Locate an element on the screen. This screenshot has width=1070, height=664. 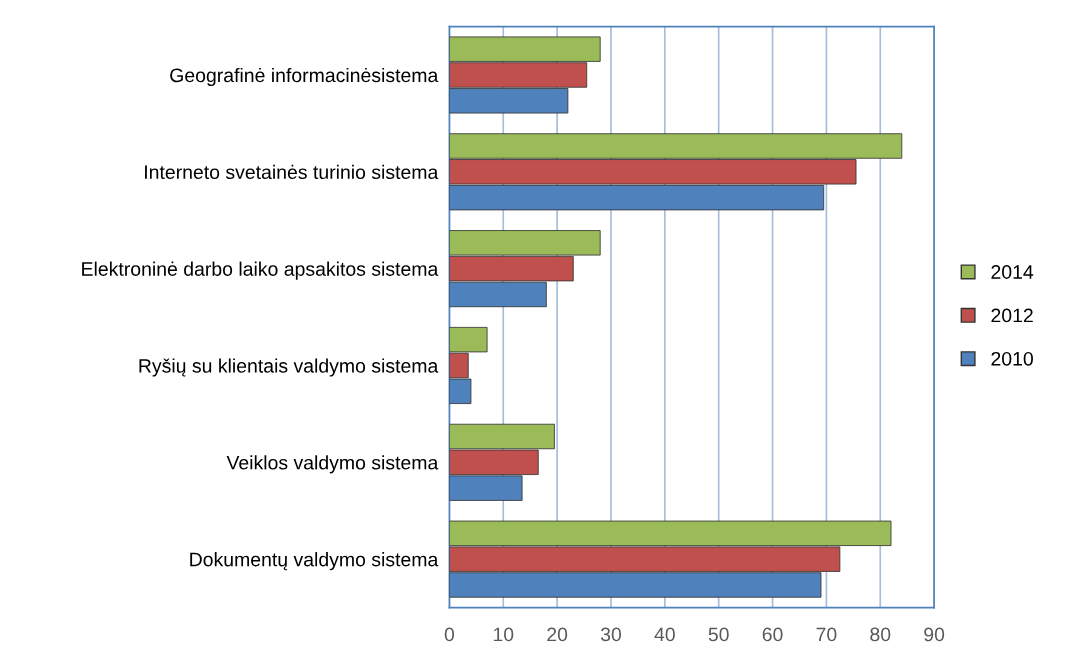
x-tick-label: 50 is located at coordinates (718, 634).